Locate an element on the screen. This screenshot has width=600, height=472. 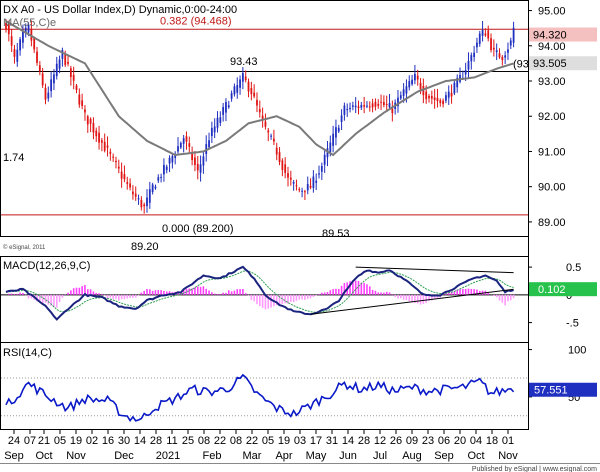
x-axis-day-label: 28 is located at coordinates (364, 441).